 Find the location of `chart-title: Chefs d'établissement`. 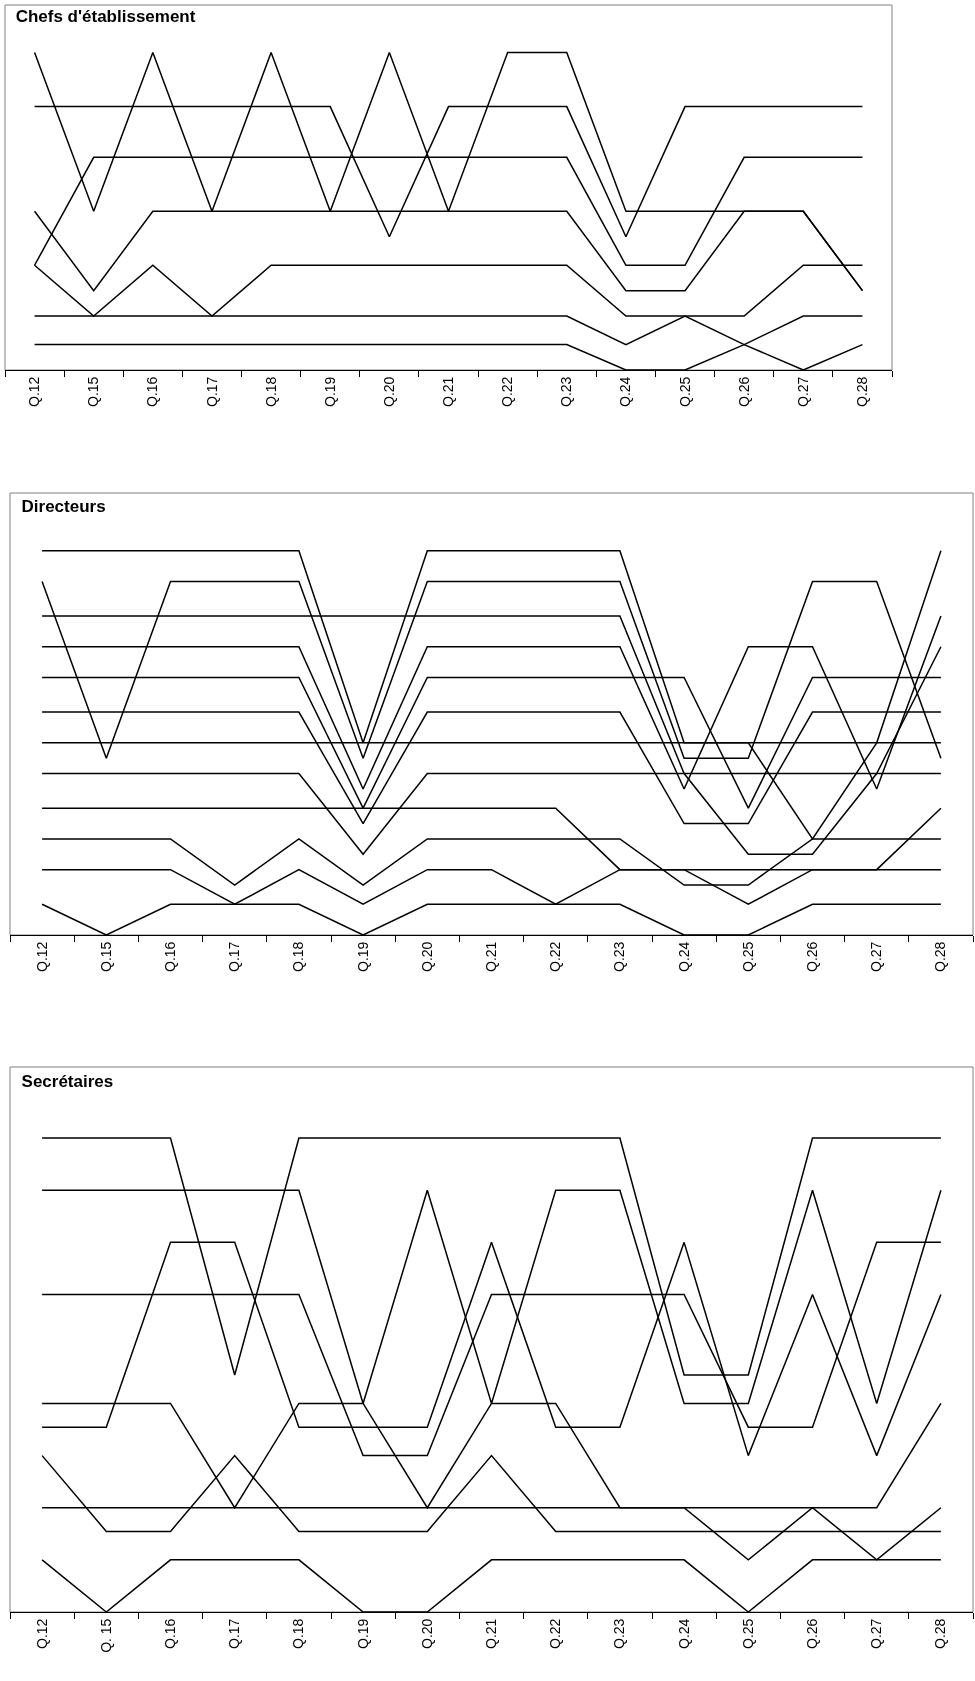

chart-title: Chefs d'établissement is located at coordinates (105, 17).